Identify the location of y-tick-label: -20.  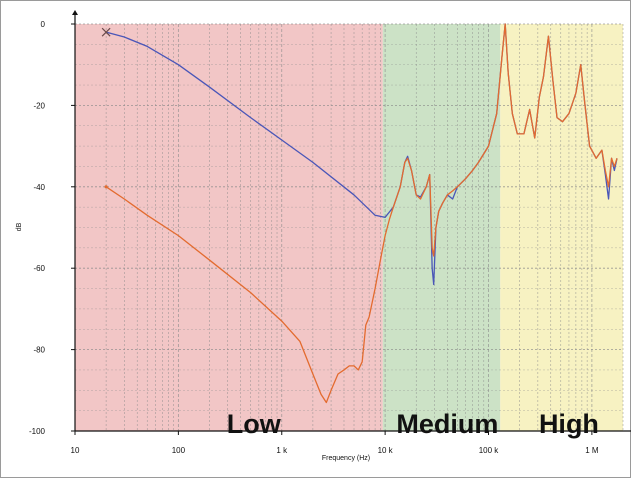
(39, 105).